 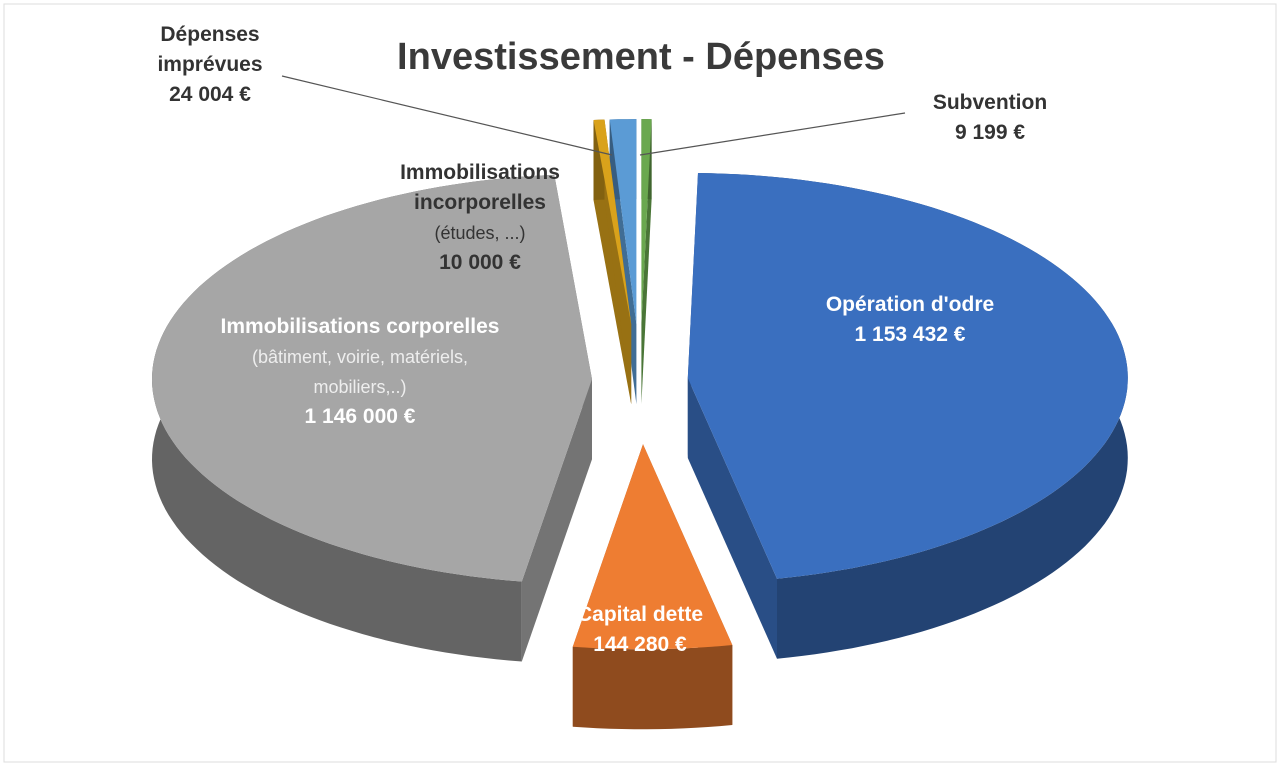 What do you see at coordinates (641, 57) in the screenshot?
I see `chart-title: Investissement - Dépenses` at bounding box center [641, 57].